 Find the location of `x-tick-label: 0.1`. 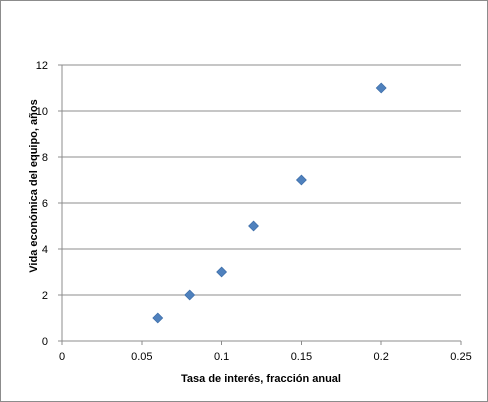

x-tick-label: 0.1 is located at coordinates (221, 357).